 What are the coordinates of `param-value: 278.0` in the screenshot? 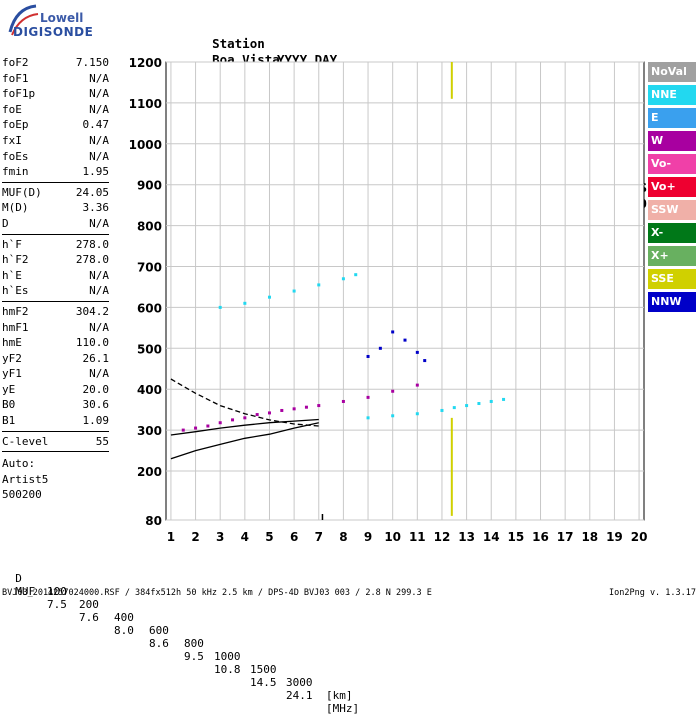 It's located at (92, 260).